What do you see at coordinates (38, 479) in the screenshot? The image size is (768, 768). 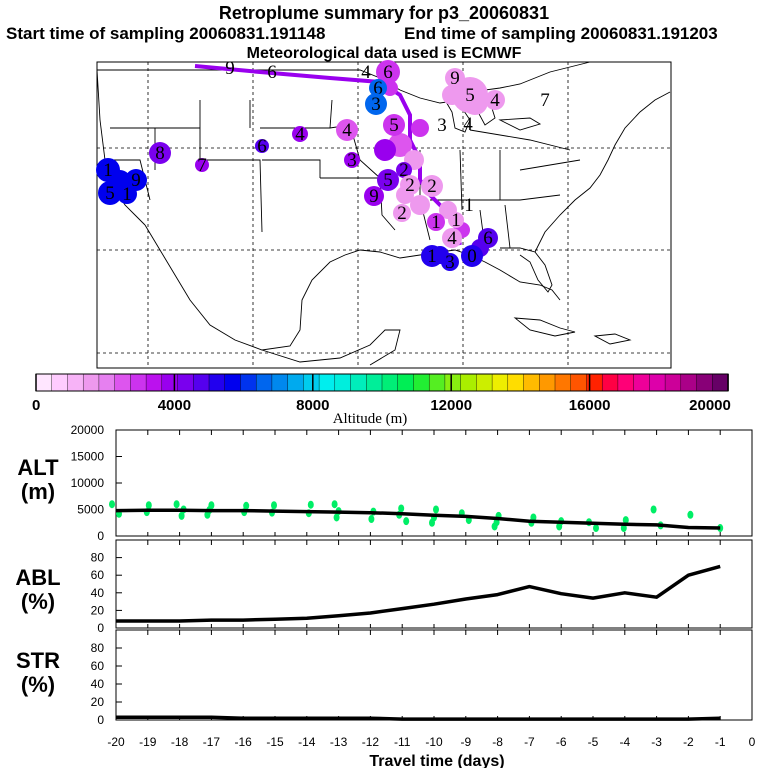 I see `alt-axis-label: ALT (m)` at bounding box center [38, 479].